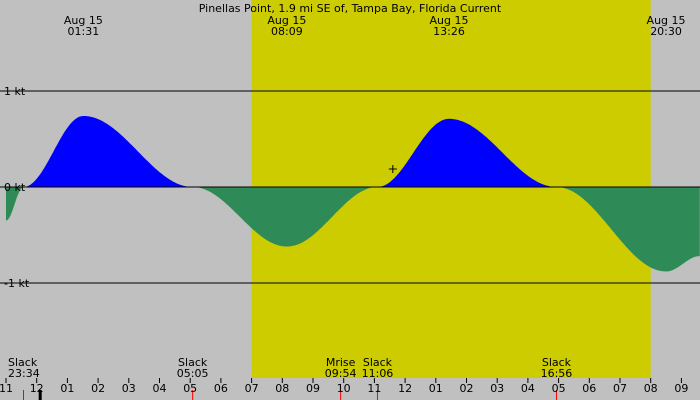 This screenshot has width=700, height=400. Describe the element at coordinates (15, 91) in the screenshot. I see `y-tick-label: 1 kt` at that location.